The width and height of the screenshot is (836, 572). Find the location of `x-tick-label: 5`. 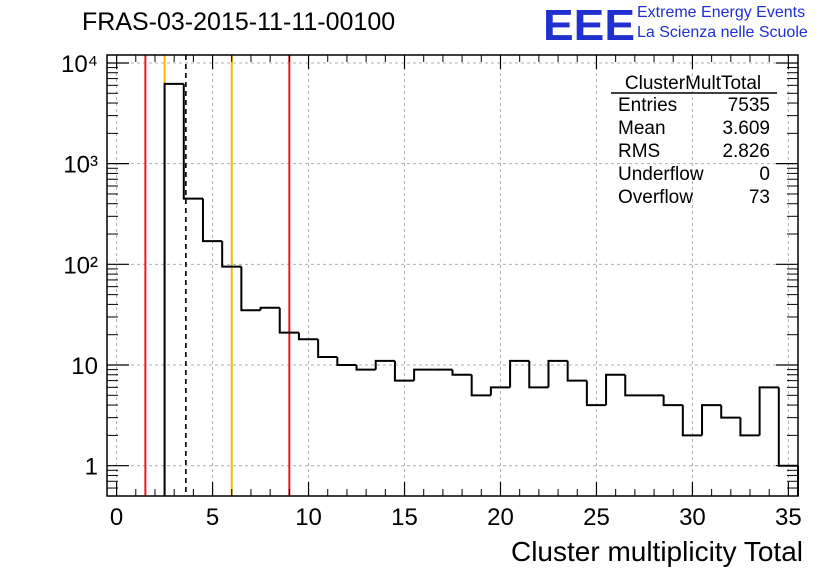

x-tick-label: 5 is located at coordinates (212, 517).